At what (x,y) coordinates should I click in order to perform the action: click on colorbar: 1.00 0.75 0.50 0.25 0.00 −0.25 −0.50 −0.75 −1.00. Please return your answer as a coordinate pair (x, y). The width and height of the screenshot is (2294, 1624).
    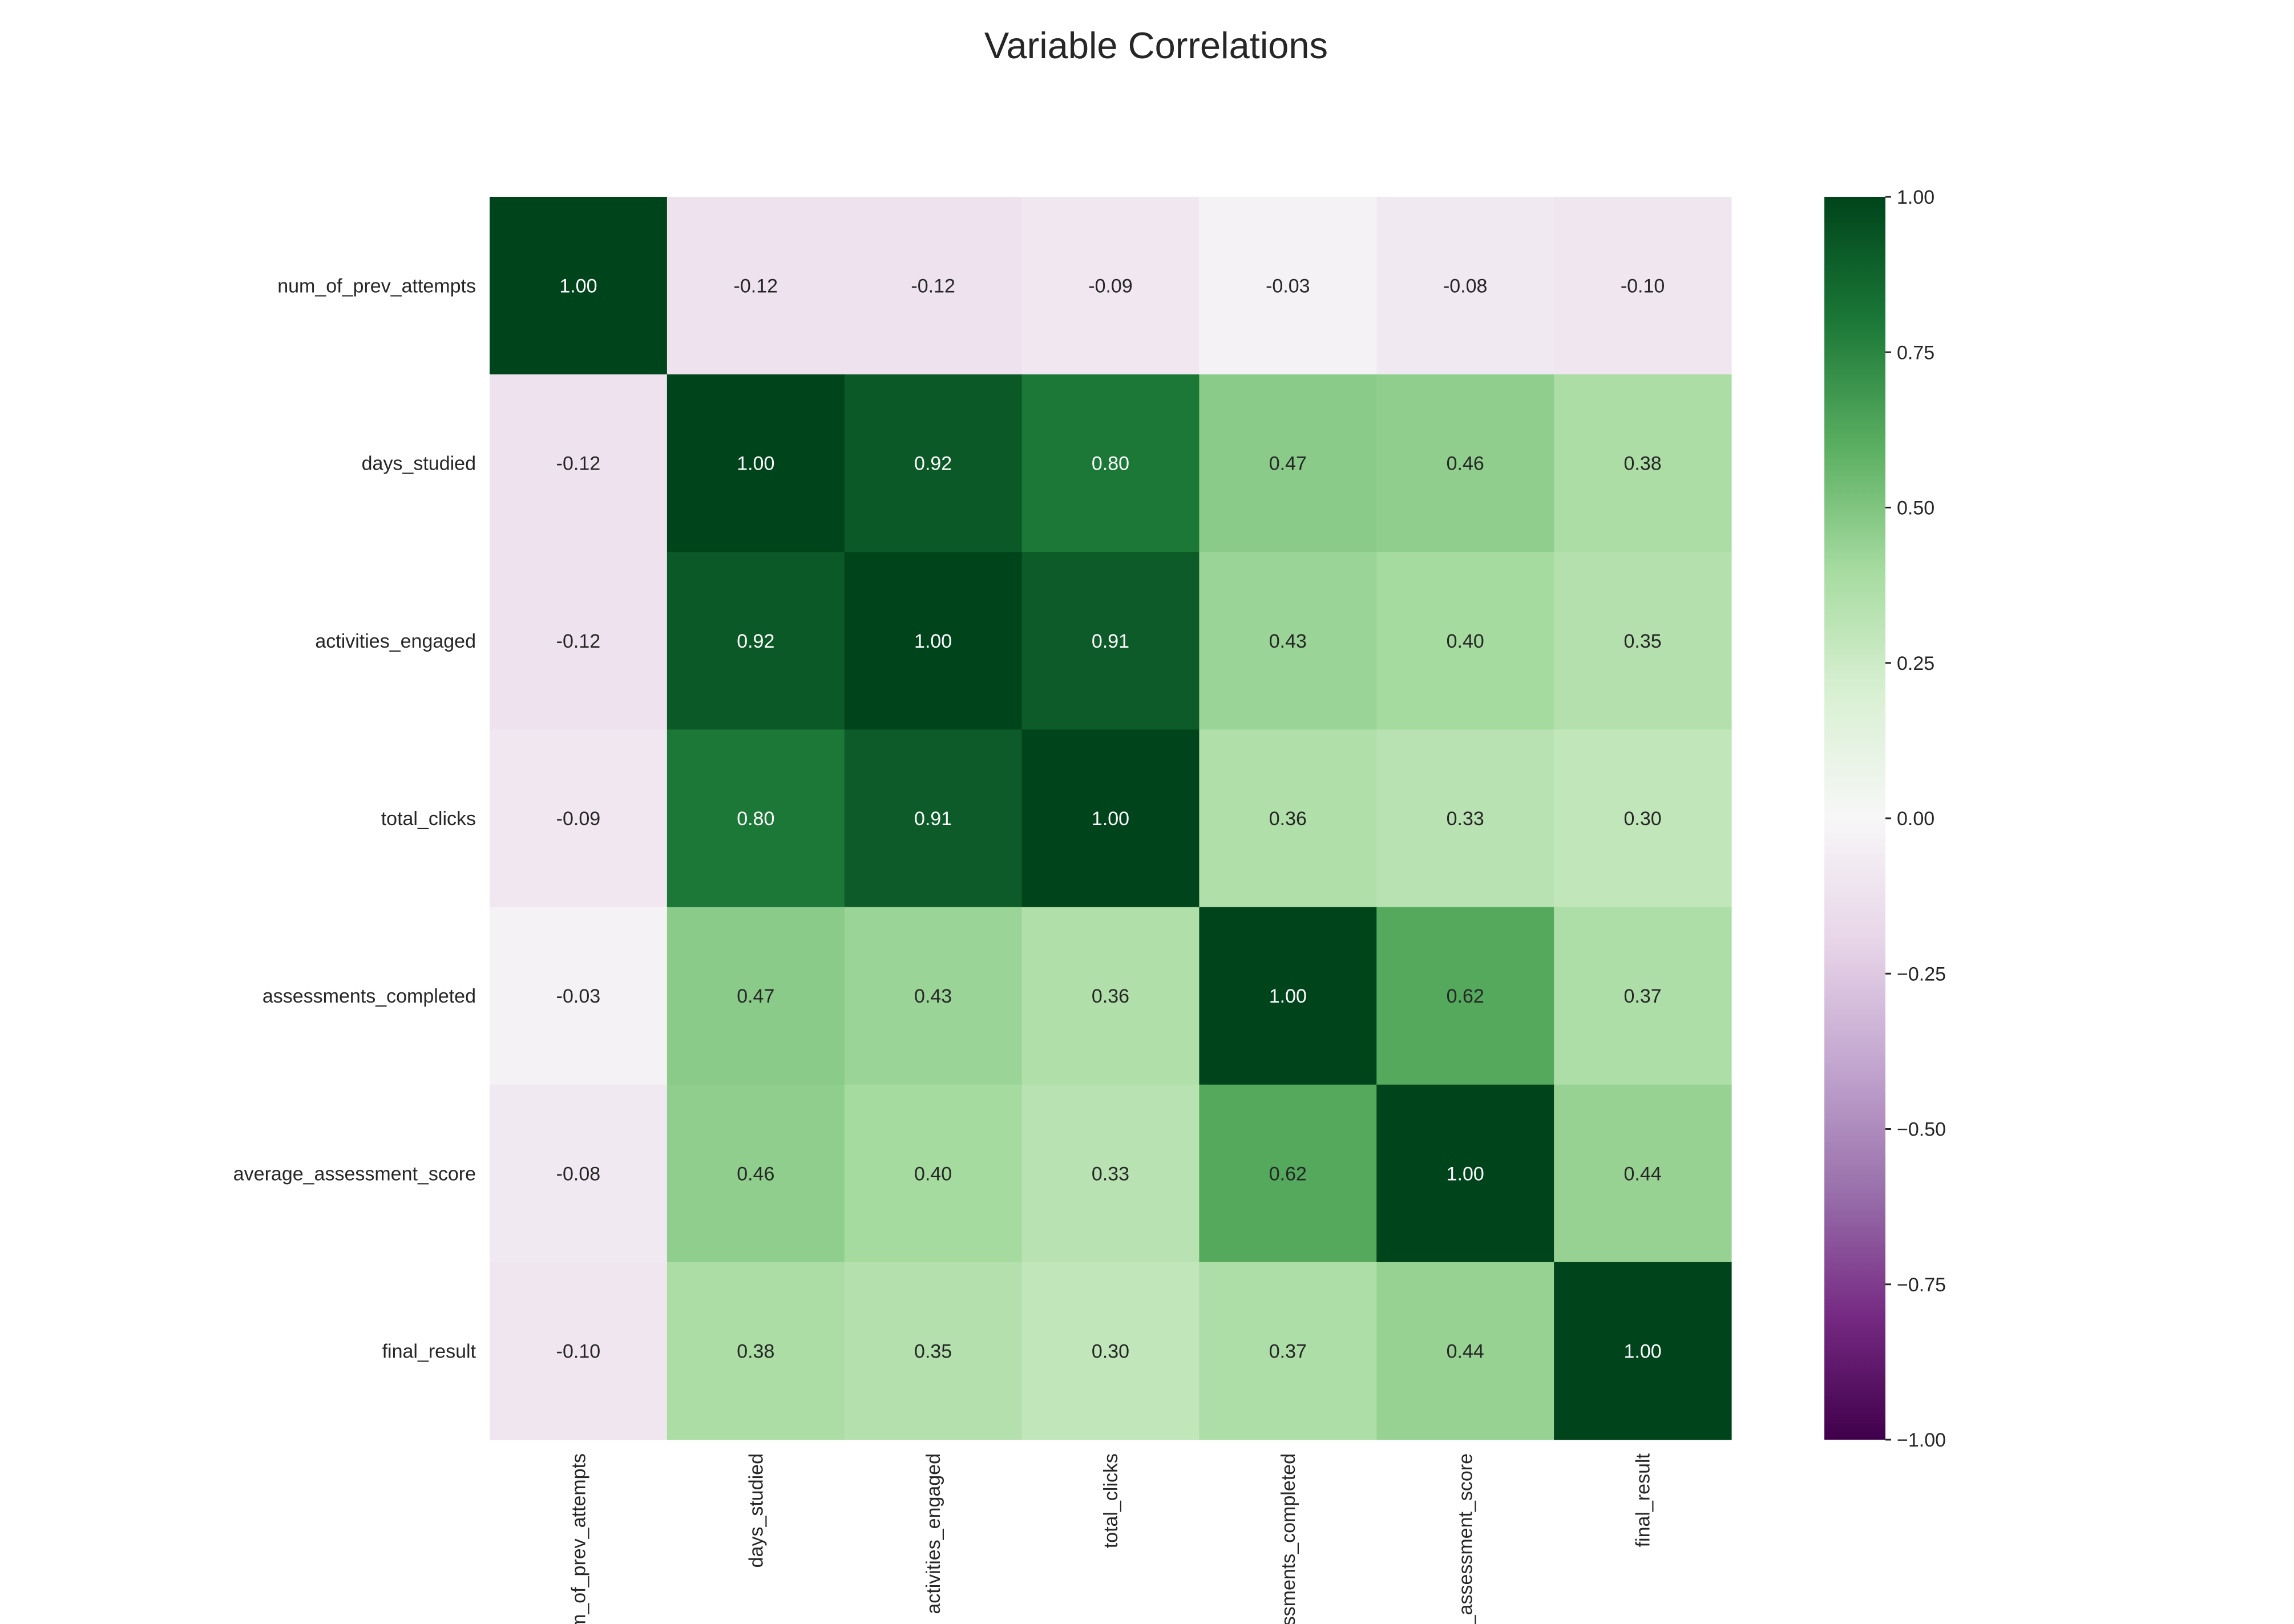
    Looking at the image, I should click on (1885, 819).